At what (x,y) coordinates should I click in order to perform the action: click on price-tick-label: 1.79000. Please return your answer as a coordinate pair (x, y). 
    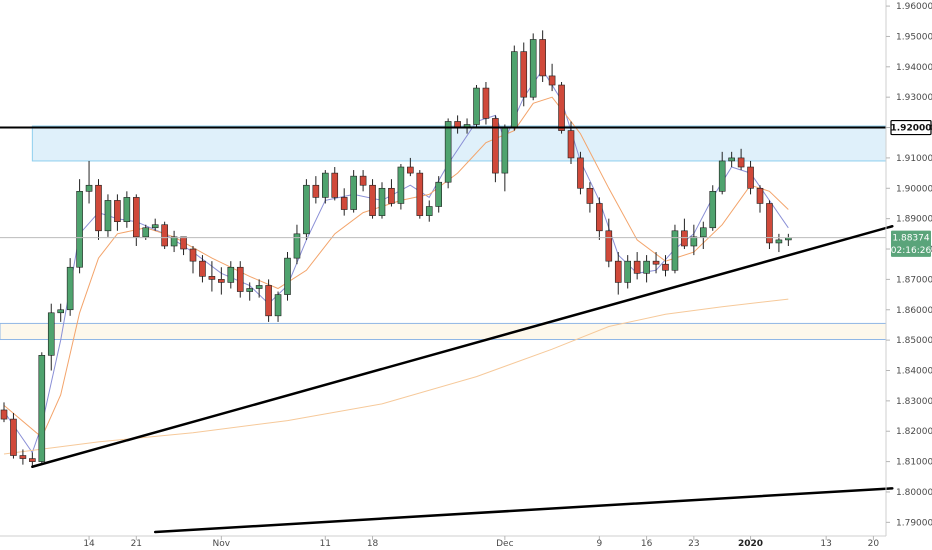
    Looking at the image, I should click on (914, 523).